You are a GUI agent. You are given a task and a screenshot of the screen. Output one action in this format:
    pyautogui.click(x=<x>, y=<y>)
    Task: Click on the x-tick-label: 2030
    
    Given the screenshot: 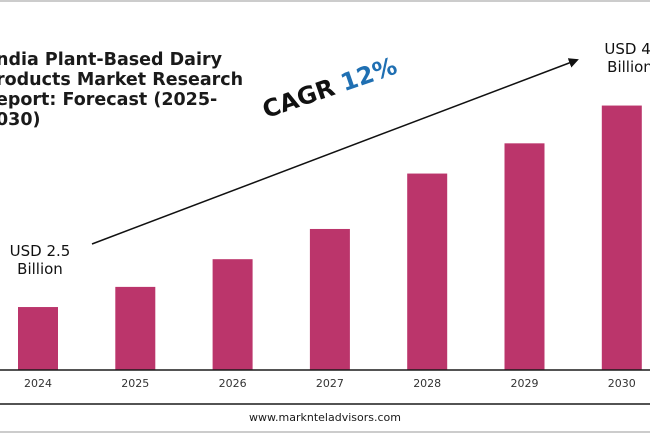 What is the action you would take?
    pyautogui.click(x=622, y=383)
    